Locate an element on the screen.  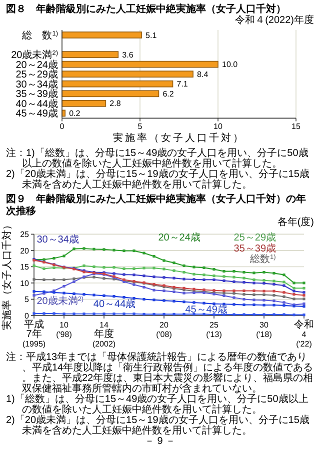
chart-subtitle: 各年(度) is located at coordinates (295, 222).